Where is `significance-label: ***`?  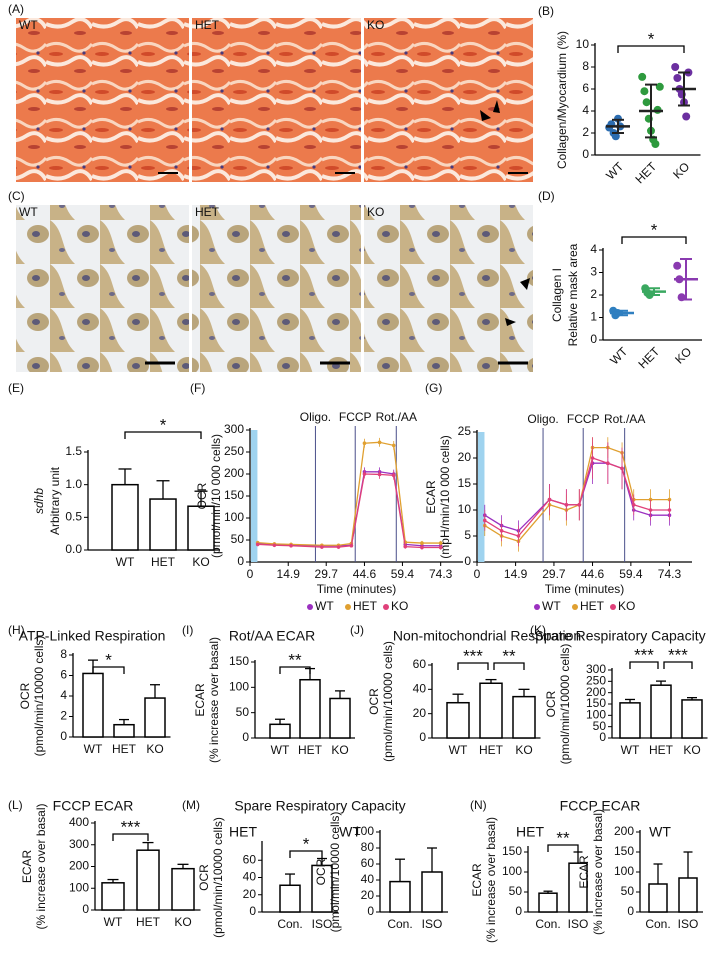 significance-label: *** is located at coordinates (131, 826).